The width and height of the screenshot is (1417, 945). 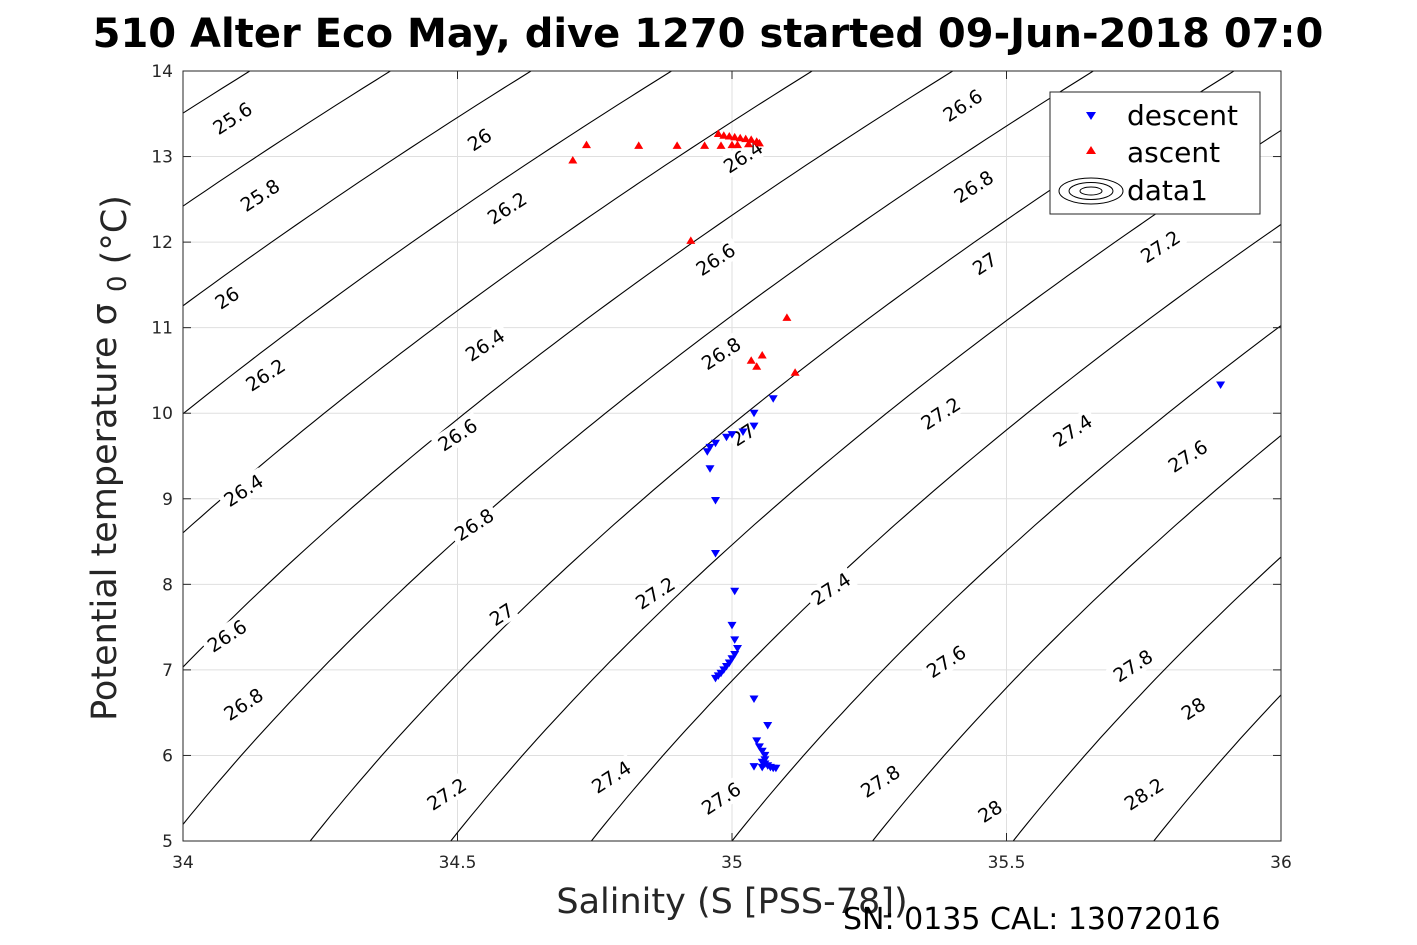 I want to click on x-tick-label: 36, so click(x=1281, y=863).